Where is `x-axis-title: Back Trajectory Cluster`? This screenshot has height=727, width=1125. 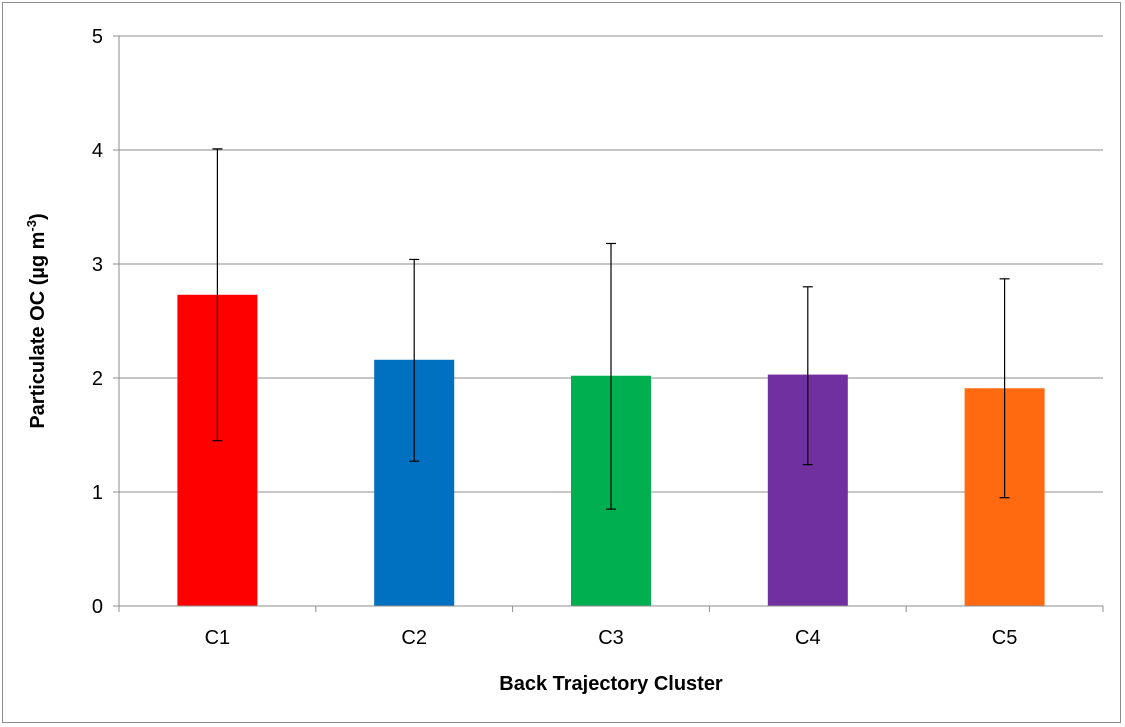 x-axis-title: Back Trajectory Cluster is located at coordinates (611, 684).